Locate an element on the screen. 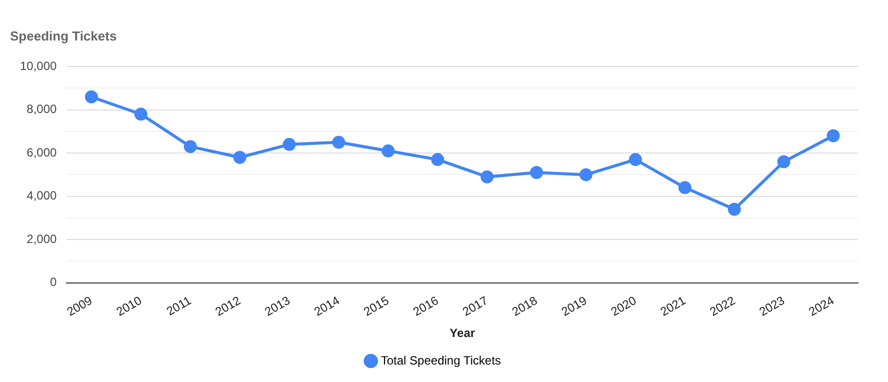 The height and width of the screenshot is (382, 888). y-tick-label: 2,000 is located at coordinates (42, 239).